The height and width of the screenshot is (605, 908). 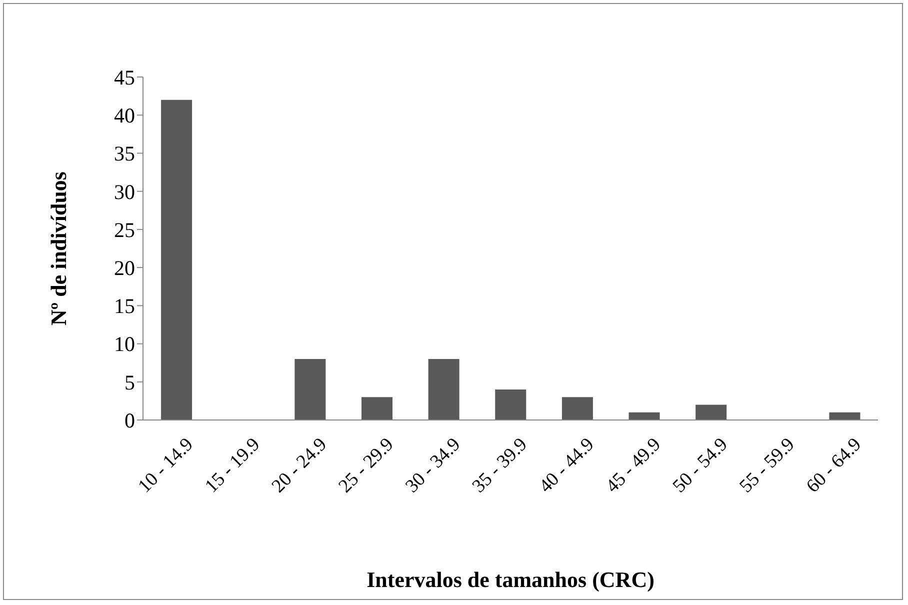 What do you see at coordinates (299, 466) in the screenshot?
I see `x-tick-label: 20 - 24.9` at bounding box center [299, 466].